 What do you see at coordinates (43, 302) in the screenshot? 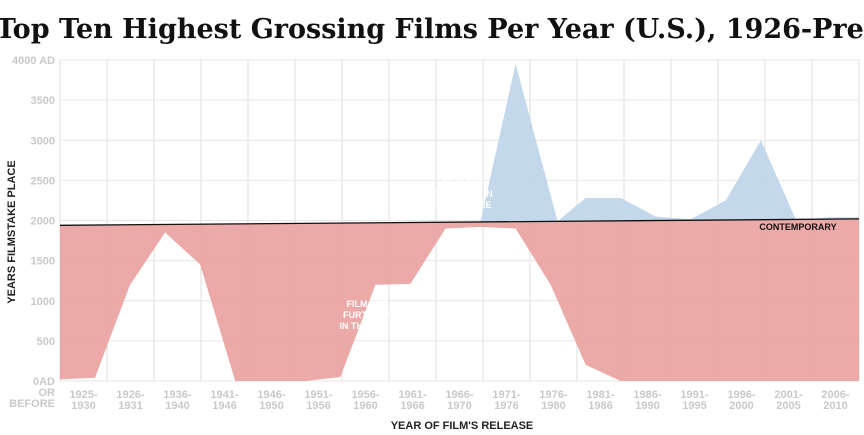
I see `y-tick-label: 1000` at bounding box center [43, 302].